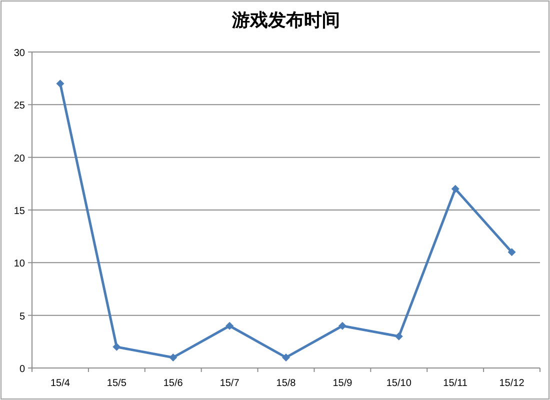 The height and width of the screenshot is (400, 550). Describe the element at coordinates (512, 383) in the screenshot. I see `x-tick-label: 15/12` at that location.